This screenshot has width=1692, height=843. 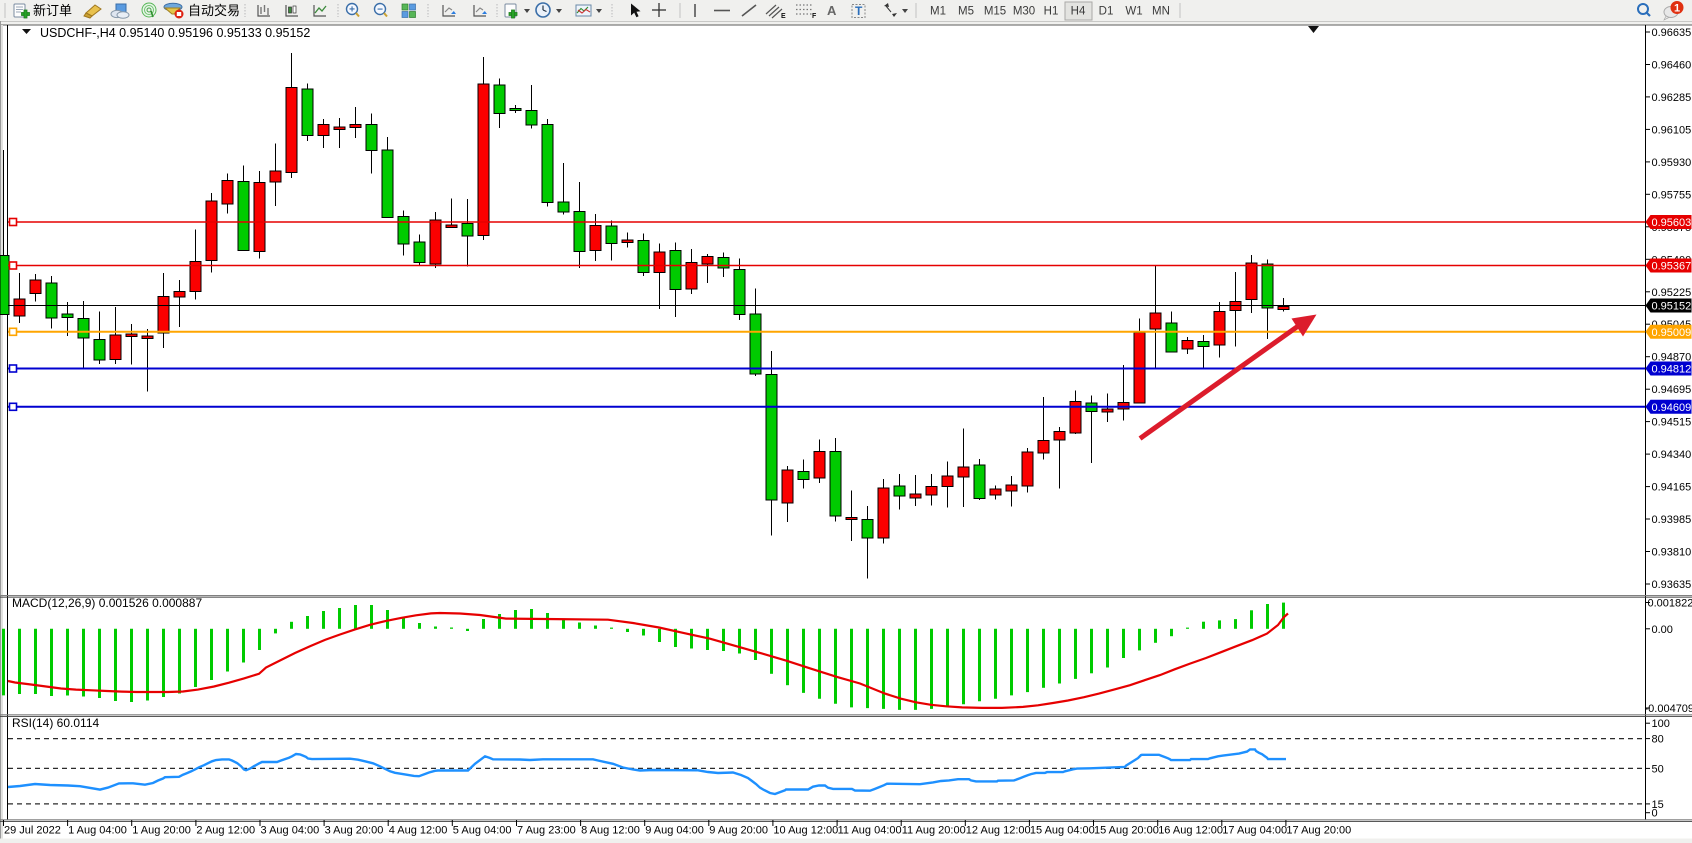 I want to click on svg-text: A, so click(x=832, y=10).